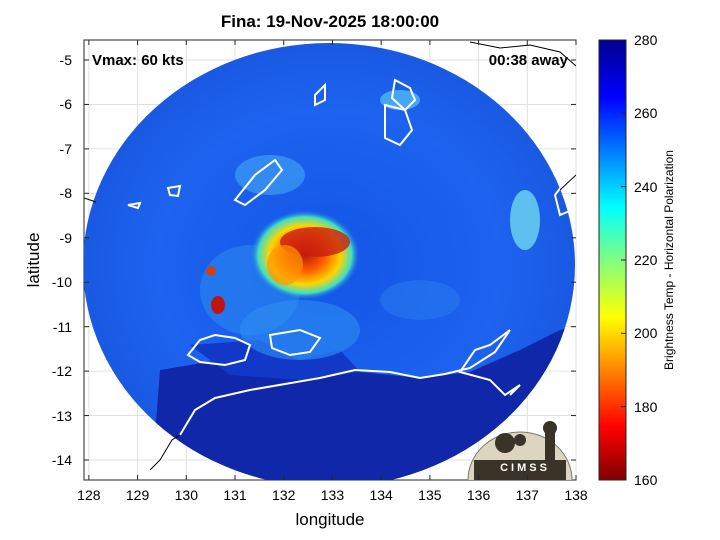 This screenshot has width=720, height=540. I want to click on cimss-logo, so click(520, 450).